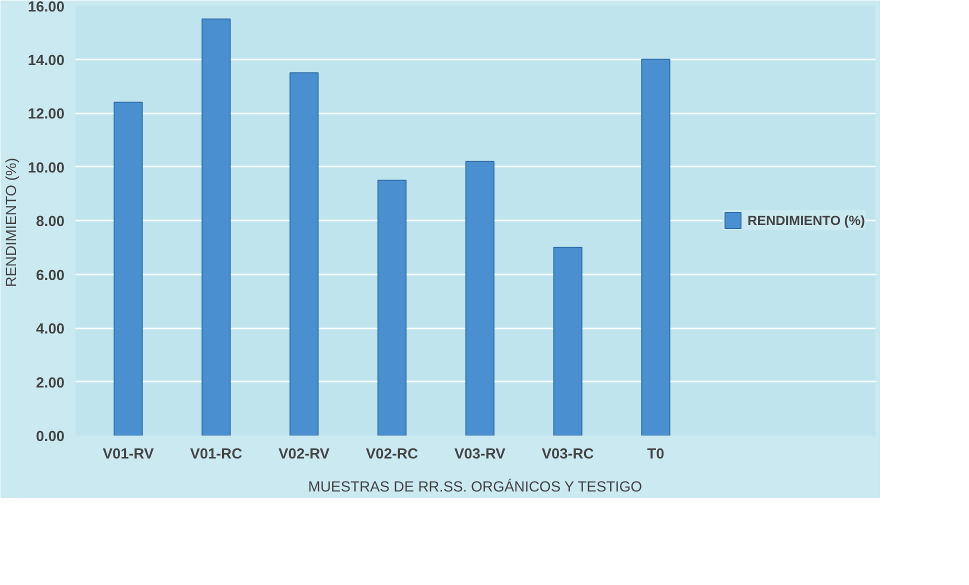 This screenshot has width=969, height=585. I want to click on y-tick-label: 2.00, so click(50, 383).